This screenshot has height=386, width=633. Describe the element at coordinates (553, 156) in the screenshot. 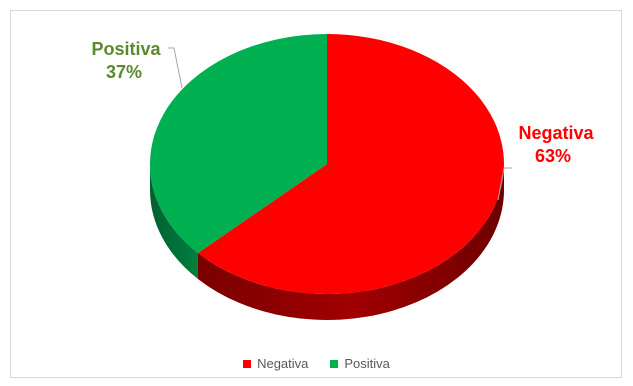

I see `data-label-negativa-value: 63%` at that location.